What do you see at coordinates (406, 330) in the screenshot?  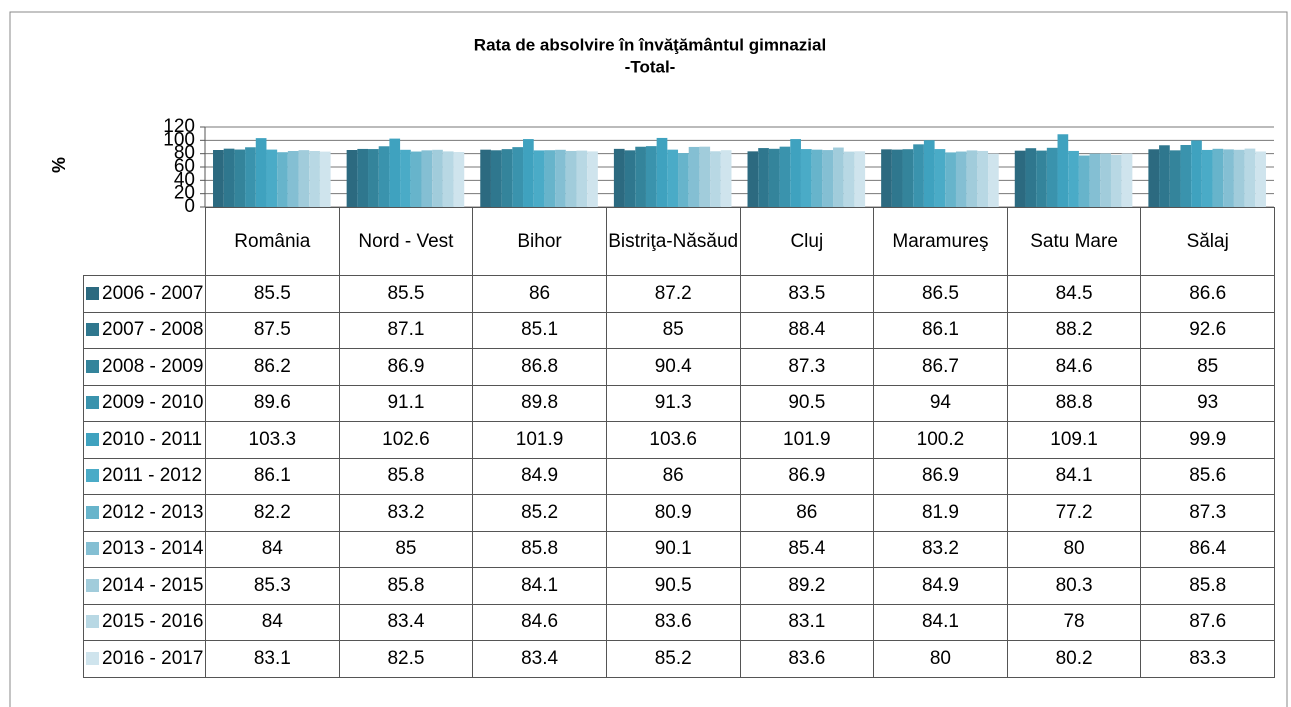 I see `table-value: 87.1` at bounding box center [406, 330].